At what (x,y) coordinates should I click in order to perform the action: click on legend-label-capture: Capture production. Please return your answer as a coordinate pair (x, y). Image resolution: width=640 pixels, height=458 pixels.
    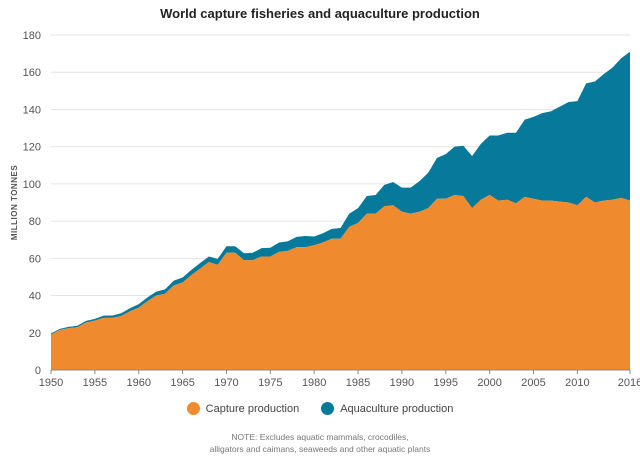
    Looking at the image, I should click on (252, 408).